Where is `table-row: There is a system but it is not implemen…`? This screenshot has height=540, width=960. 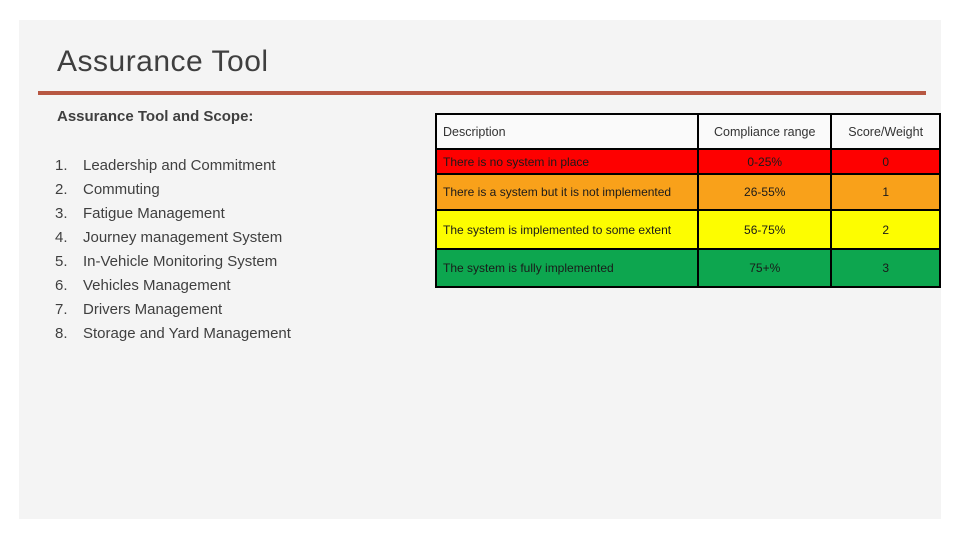 table-row: There is a system but it is not implemen… is located at coordinates (687, 192).